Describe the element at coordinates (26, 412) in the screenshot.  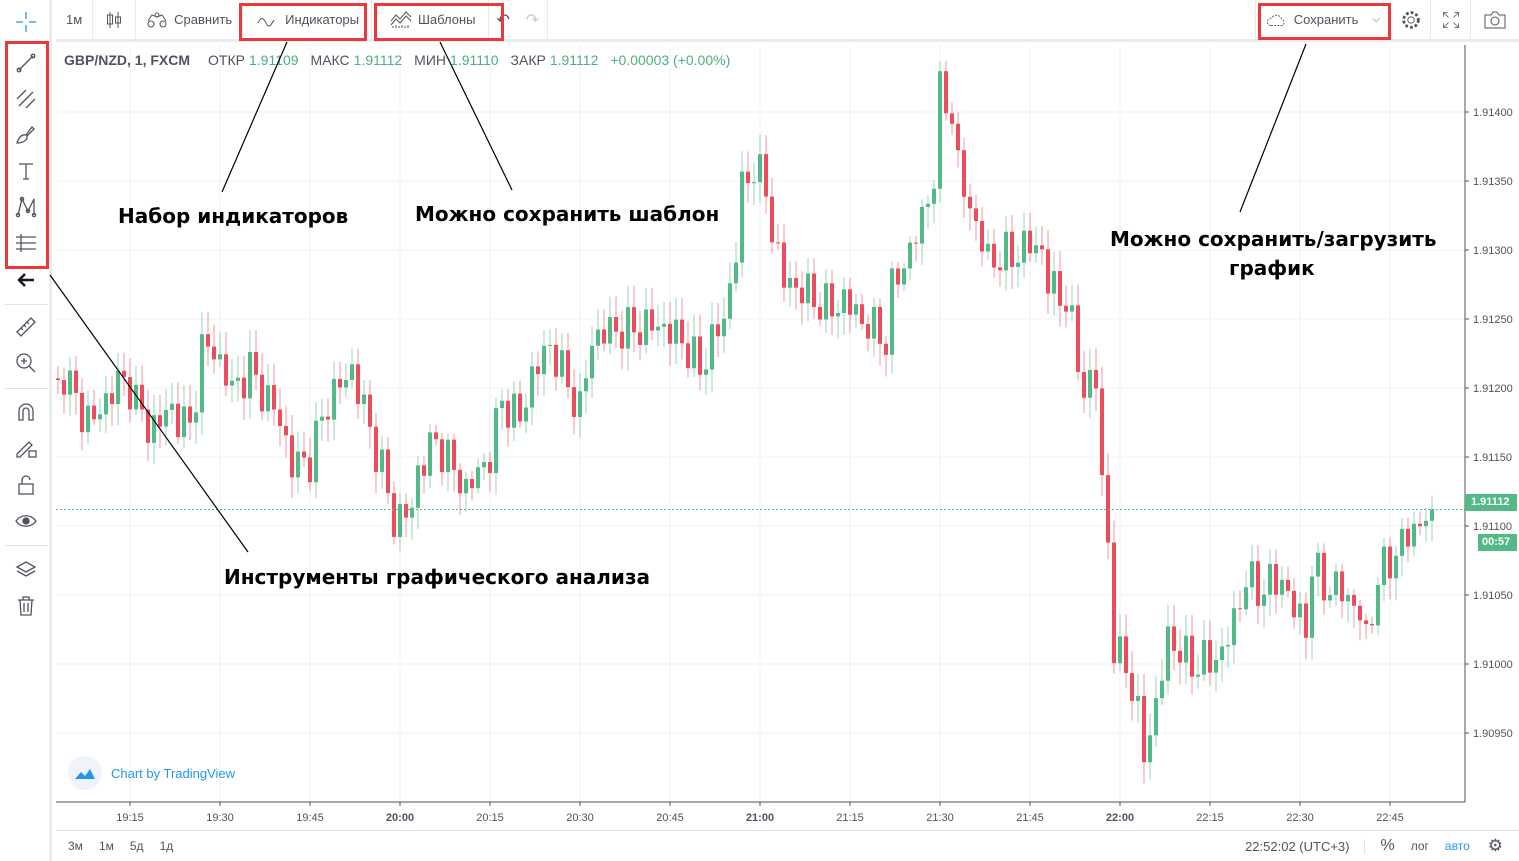
I see `magnet-icon` at that location.